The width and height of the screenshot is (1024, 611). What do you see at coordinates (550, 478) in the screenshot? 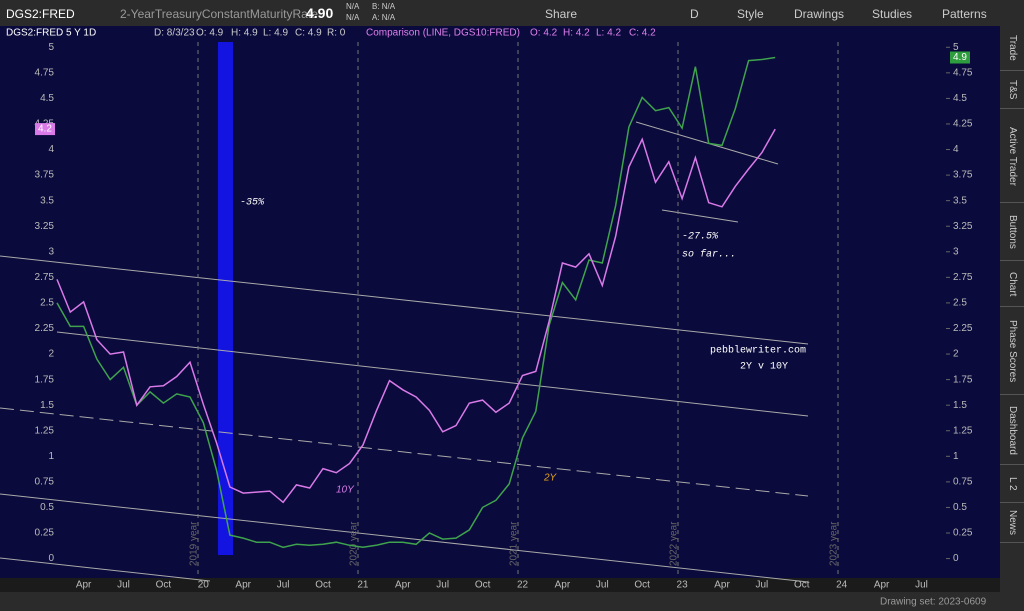
I see `series-label: 2Y` at bounding box center [550, 478].